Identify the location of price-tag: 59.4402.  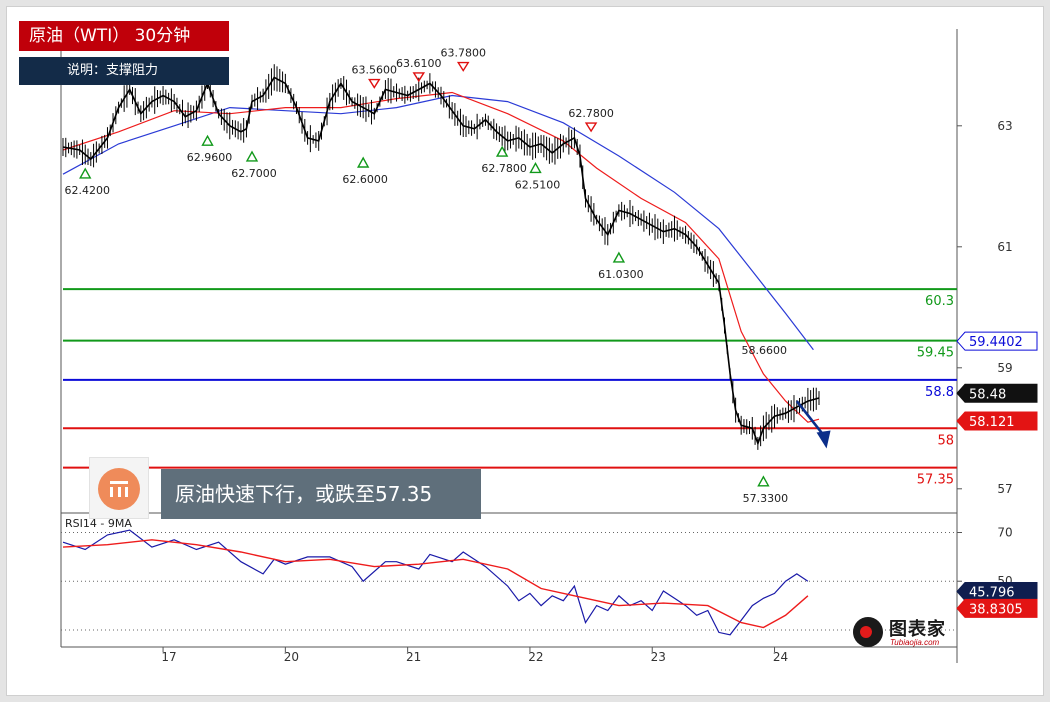
(997, 341).